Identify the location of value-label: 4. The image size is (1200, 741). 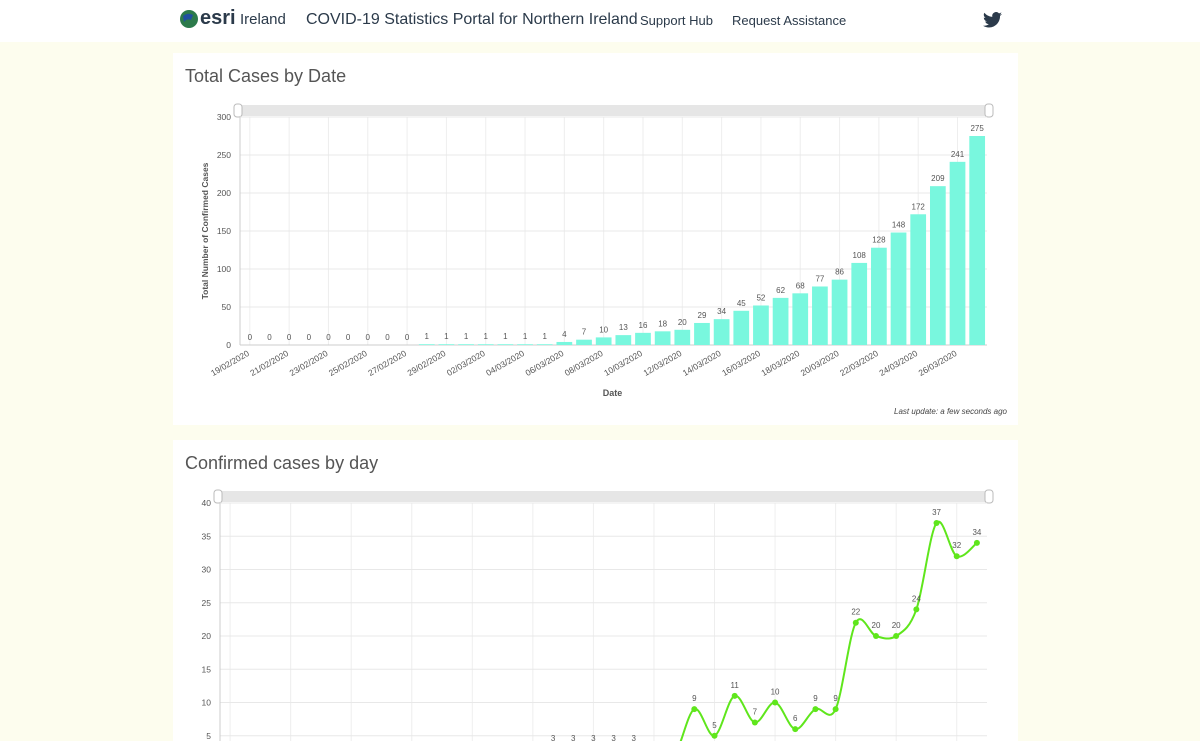
(564, 334).